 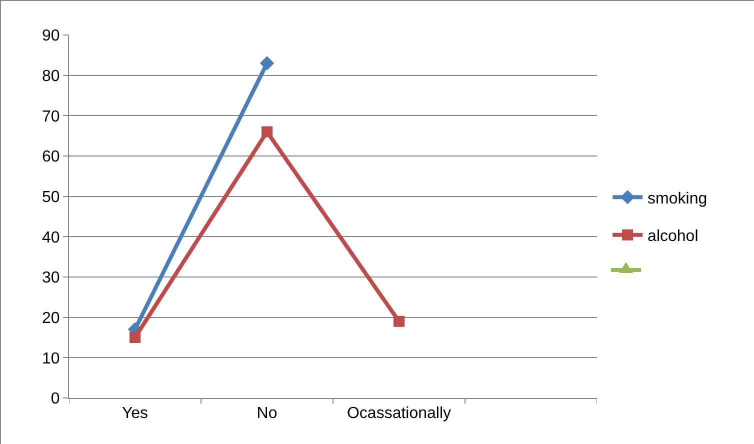 I want to click on y-tick-label: 40, so click(x=51, y=237).